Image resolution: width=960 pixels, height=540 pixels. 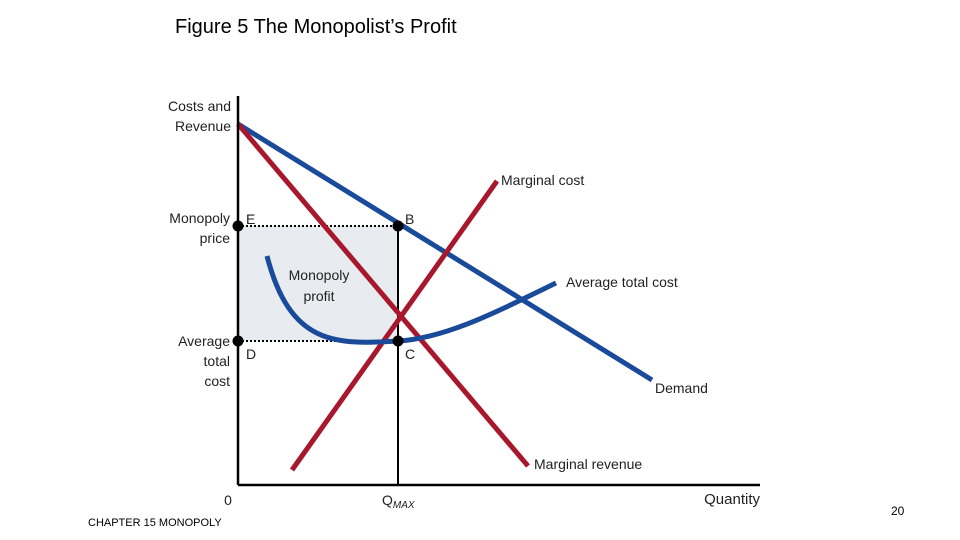 What do you see at coordinates (732, 499) in the screenshot?
I see `x-axis-label: Quantity` at bounding box center [732, 499].